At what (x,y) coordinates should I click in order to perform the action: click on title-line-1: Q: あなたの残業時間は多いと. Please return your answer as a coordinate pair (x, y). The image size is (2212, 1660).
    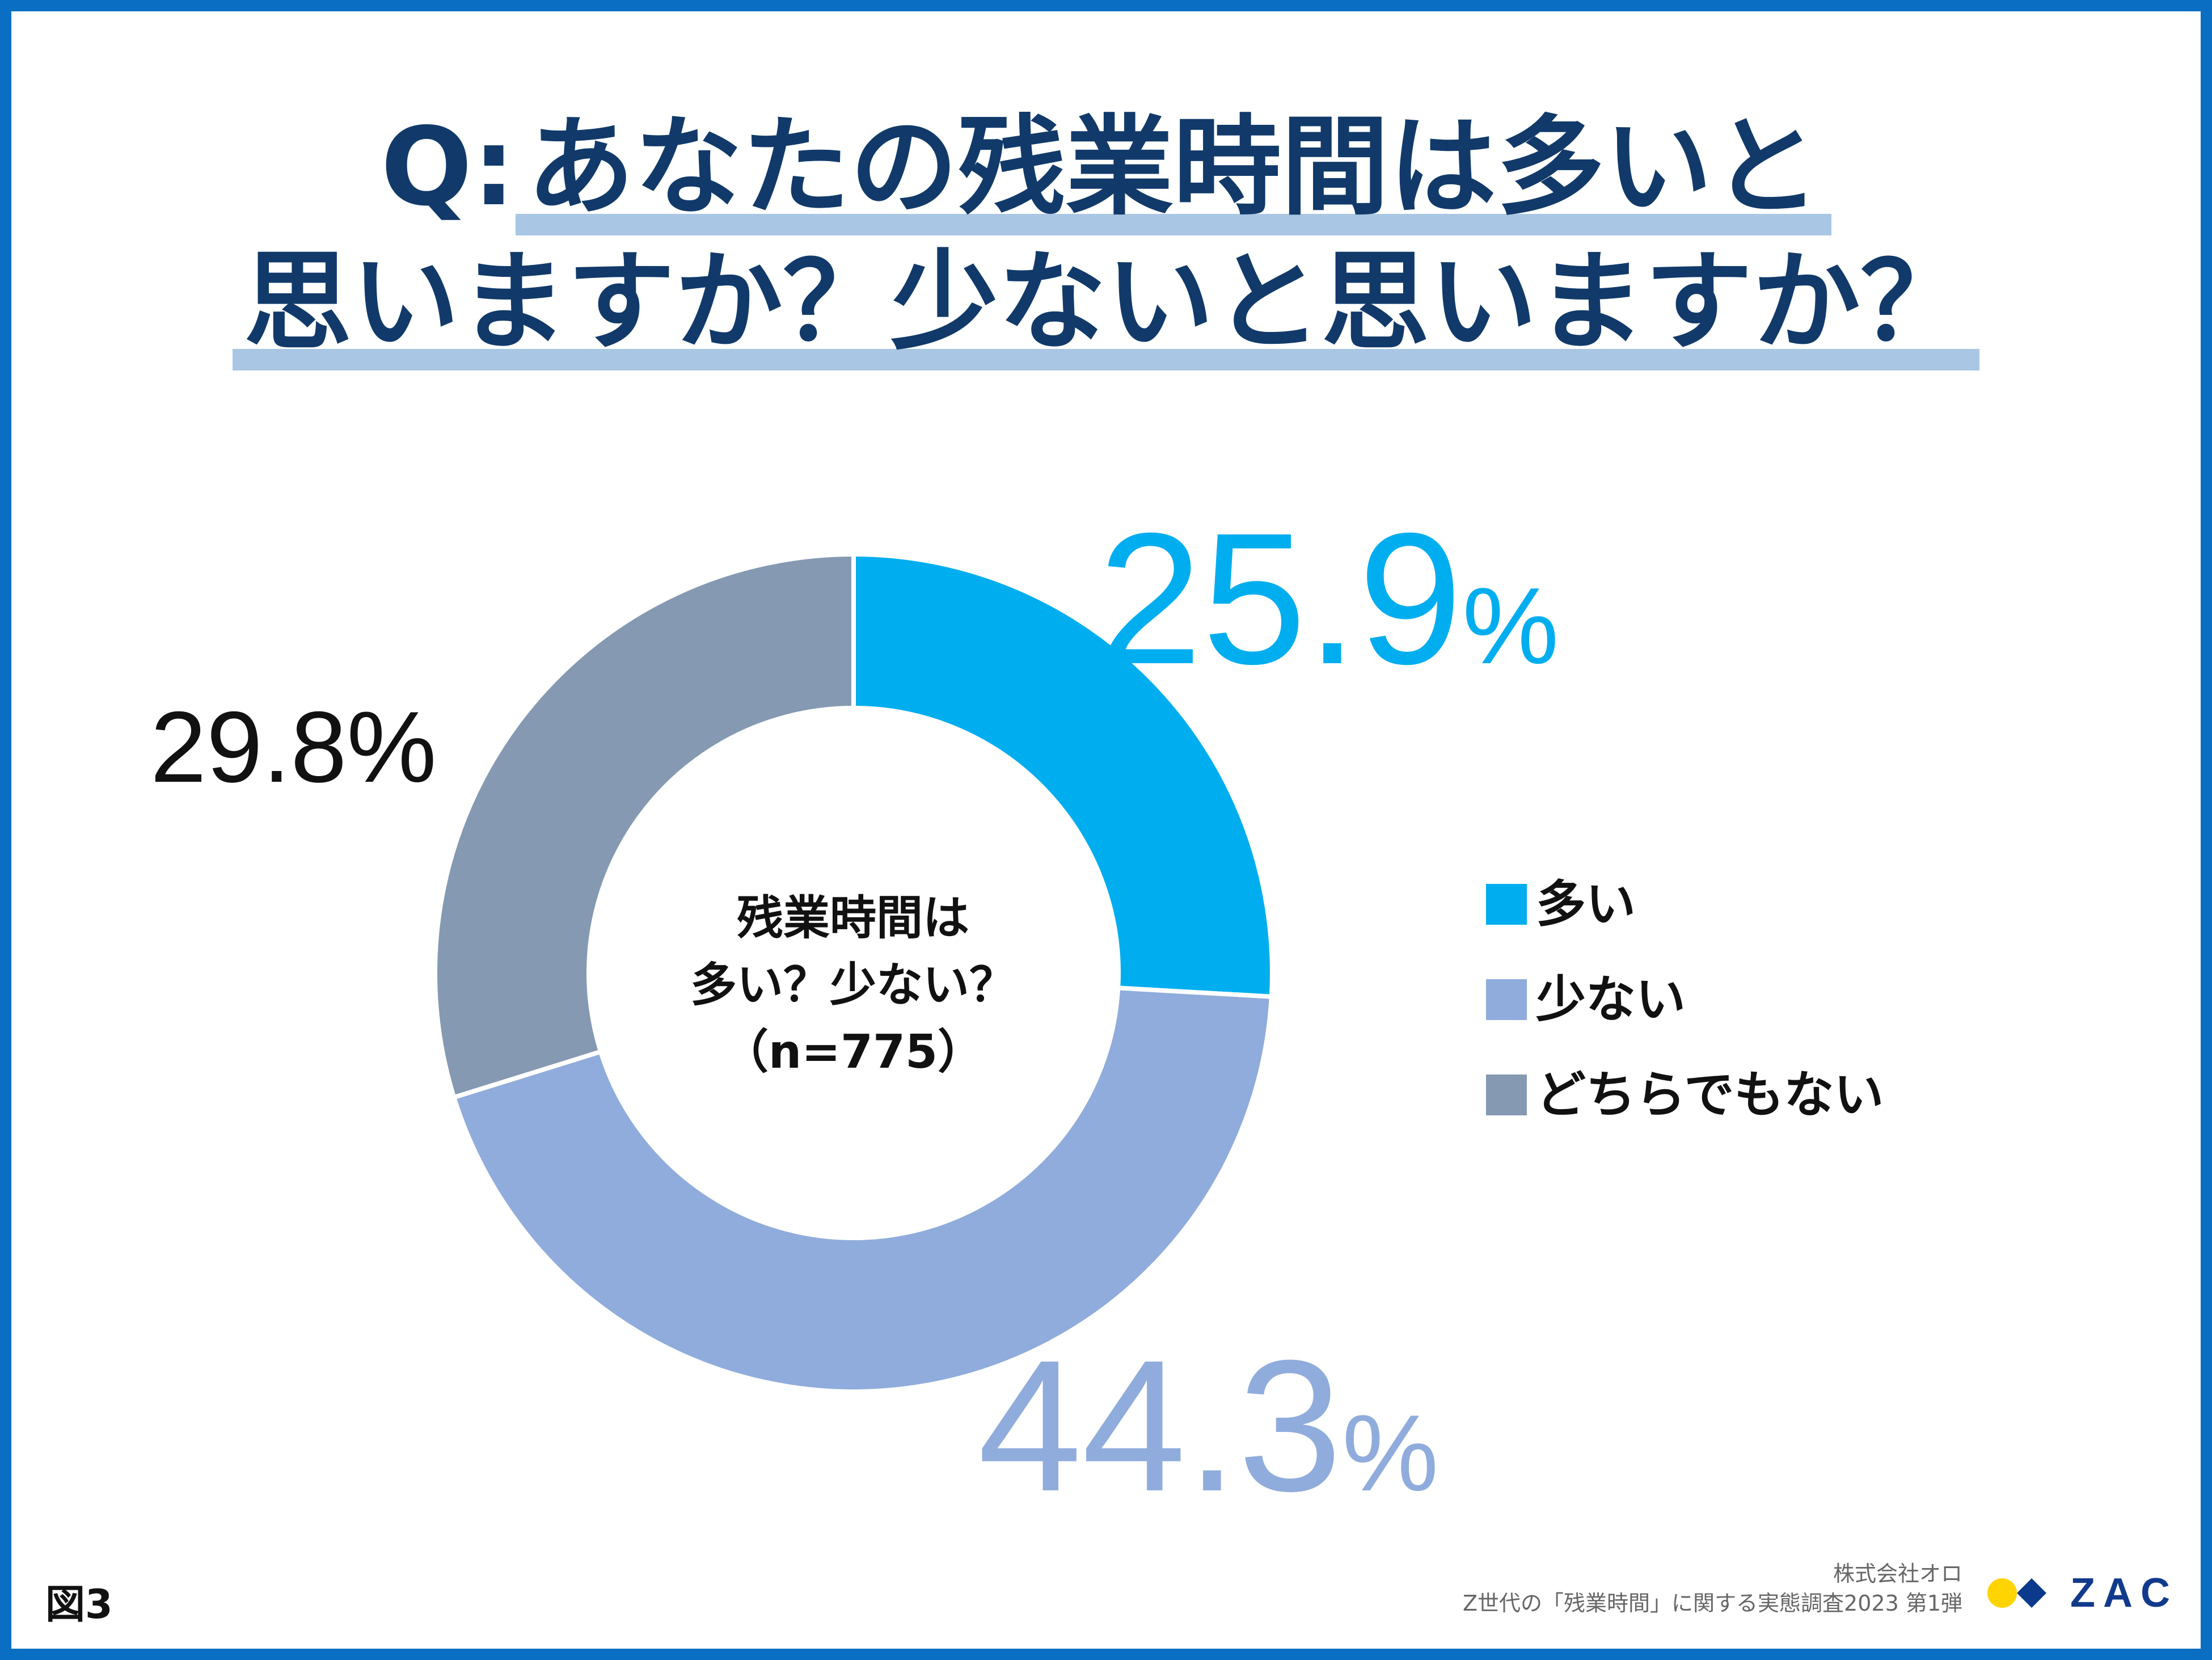
    Looking at the image, I should click on (1106, 169).